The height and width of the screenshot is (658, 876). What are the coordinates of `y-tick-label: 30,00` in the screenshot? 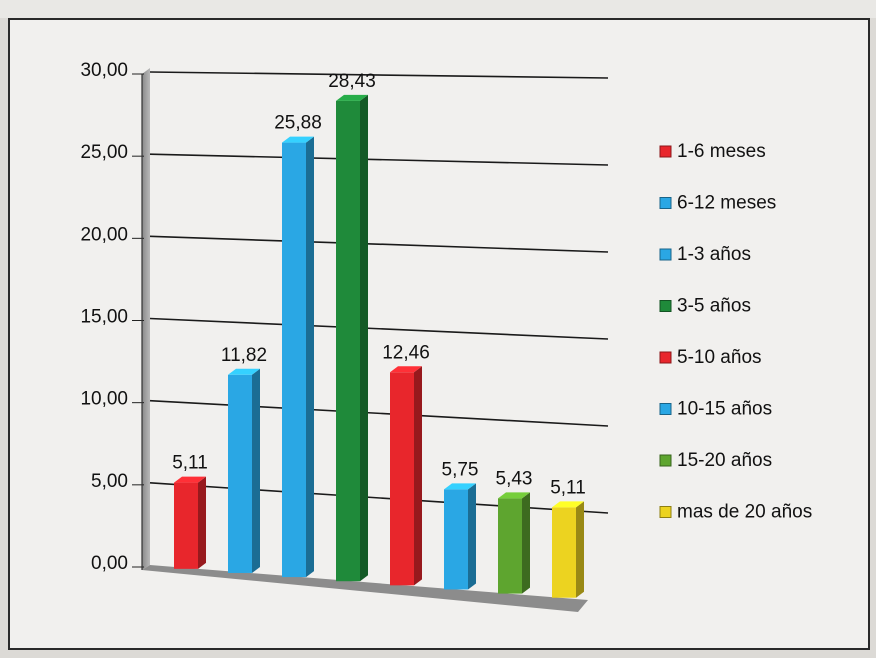 It's located at (104, 70).